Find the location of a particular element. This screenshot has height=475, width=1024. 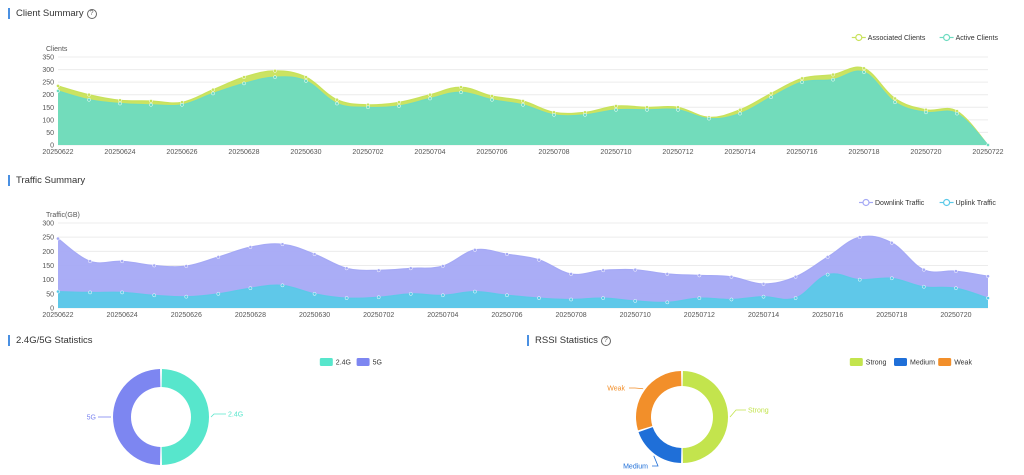

x-tick-label: 20250712 is located at coordinates (677, 152).